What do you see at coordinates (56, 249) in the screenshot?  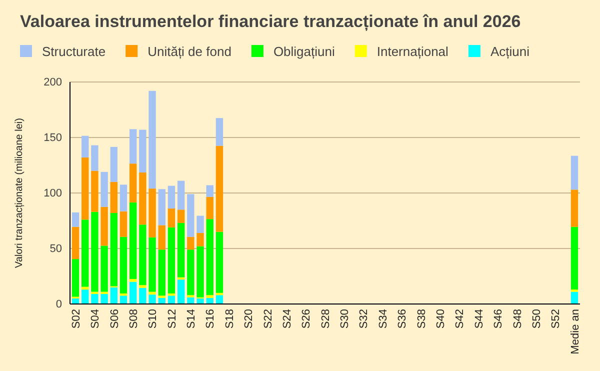 I see `y-tick-label: 50` at bounding box center [56, 249].